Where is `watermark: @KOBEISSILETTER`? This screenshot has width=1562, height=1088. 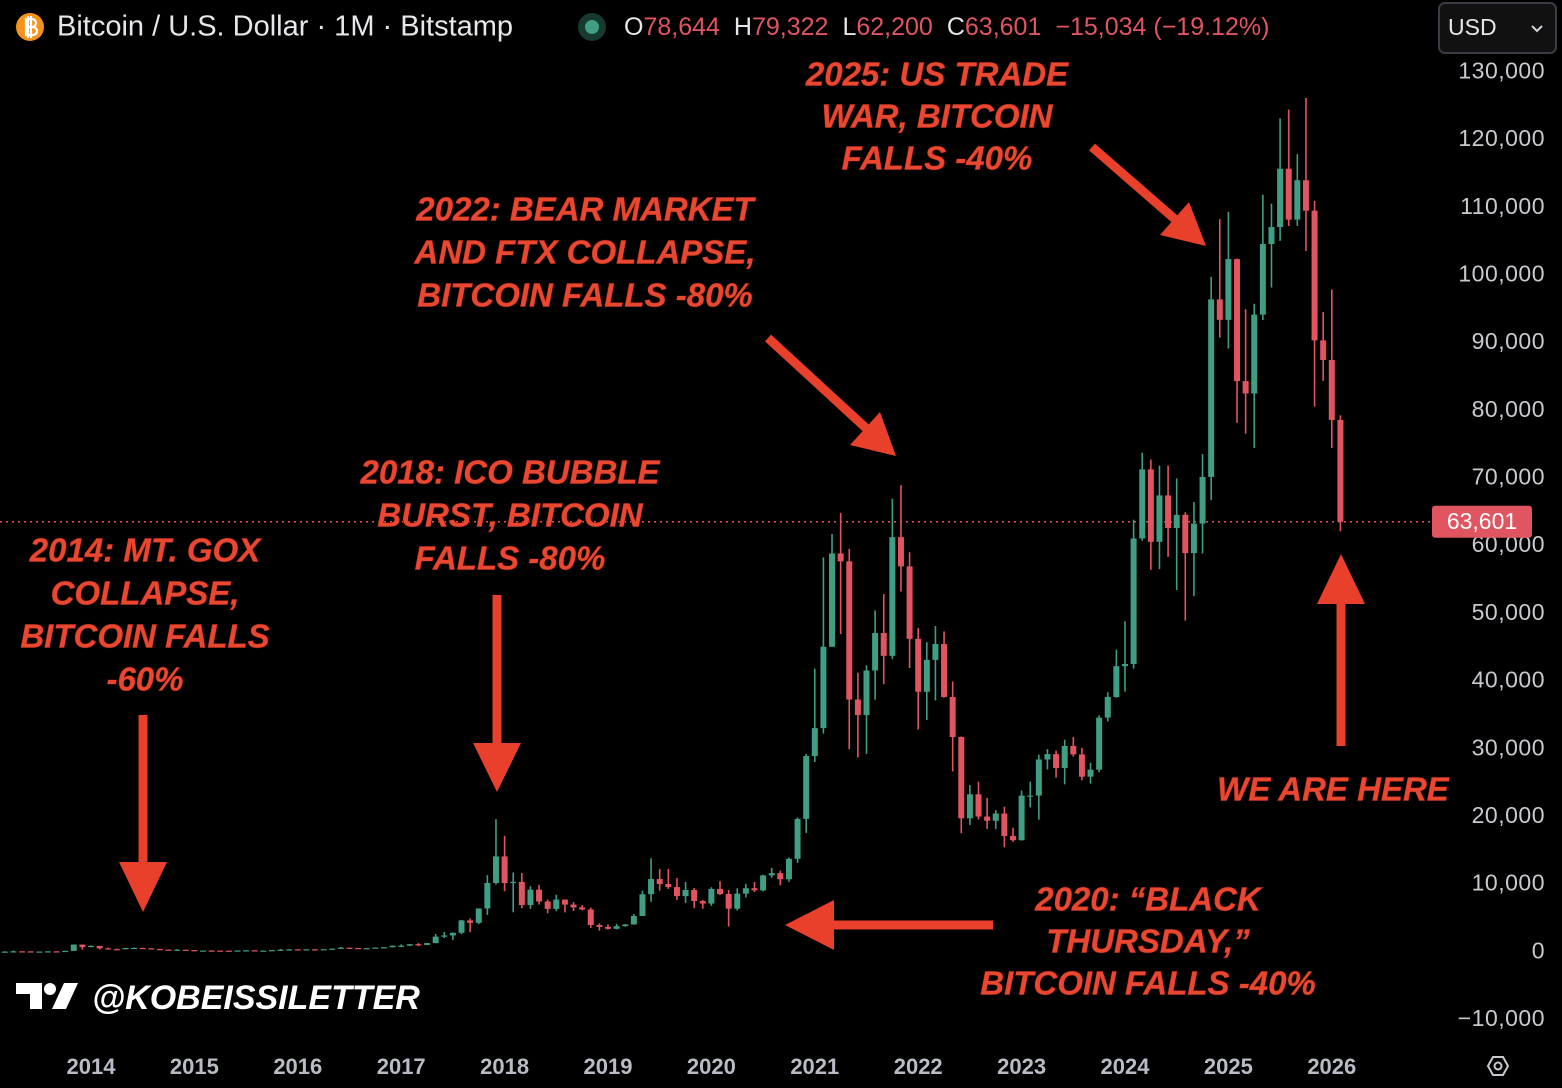 watermark: @KOBEISSILETTER is located at coordinates (256, 998).